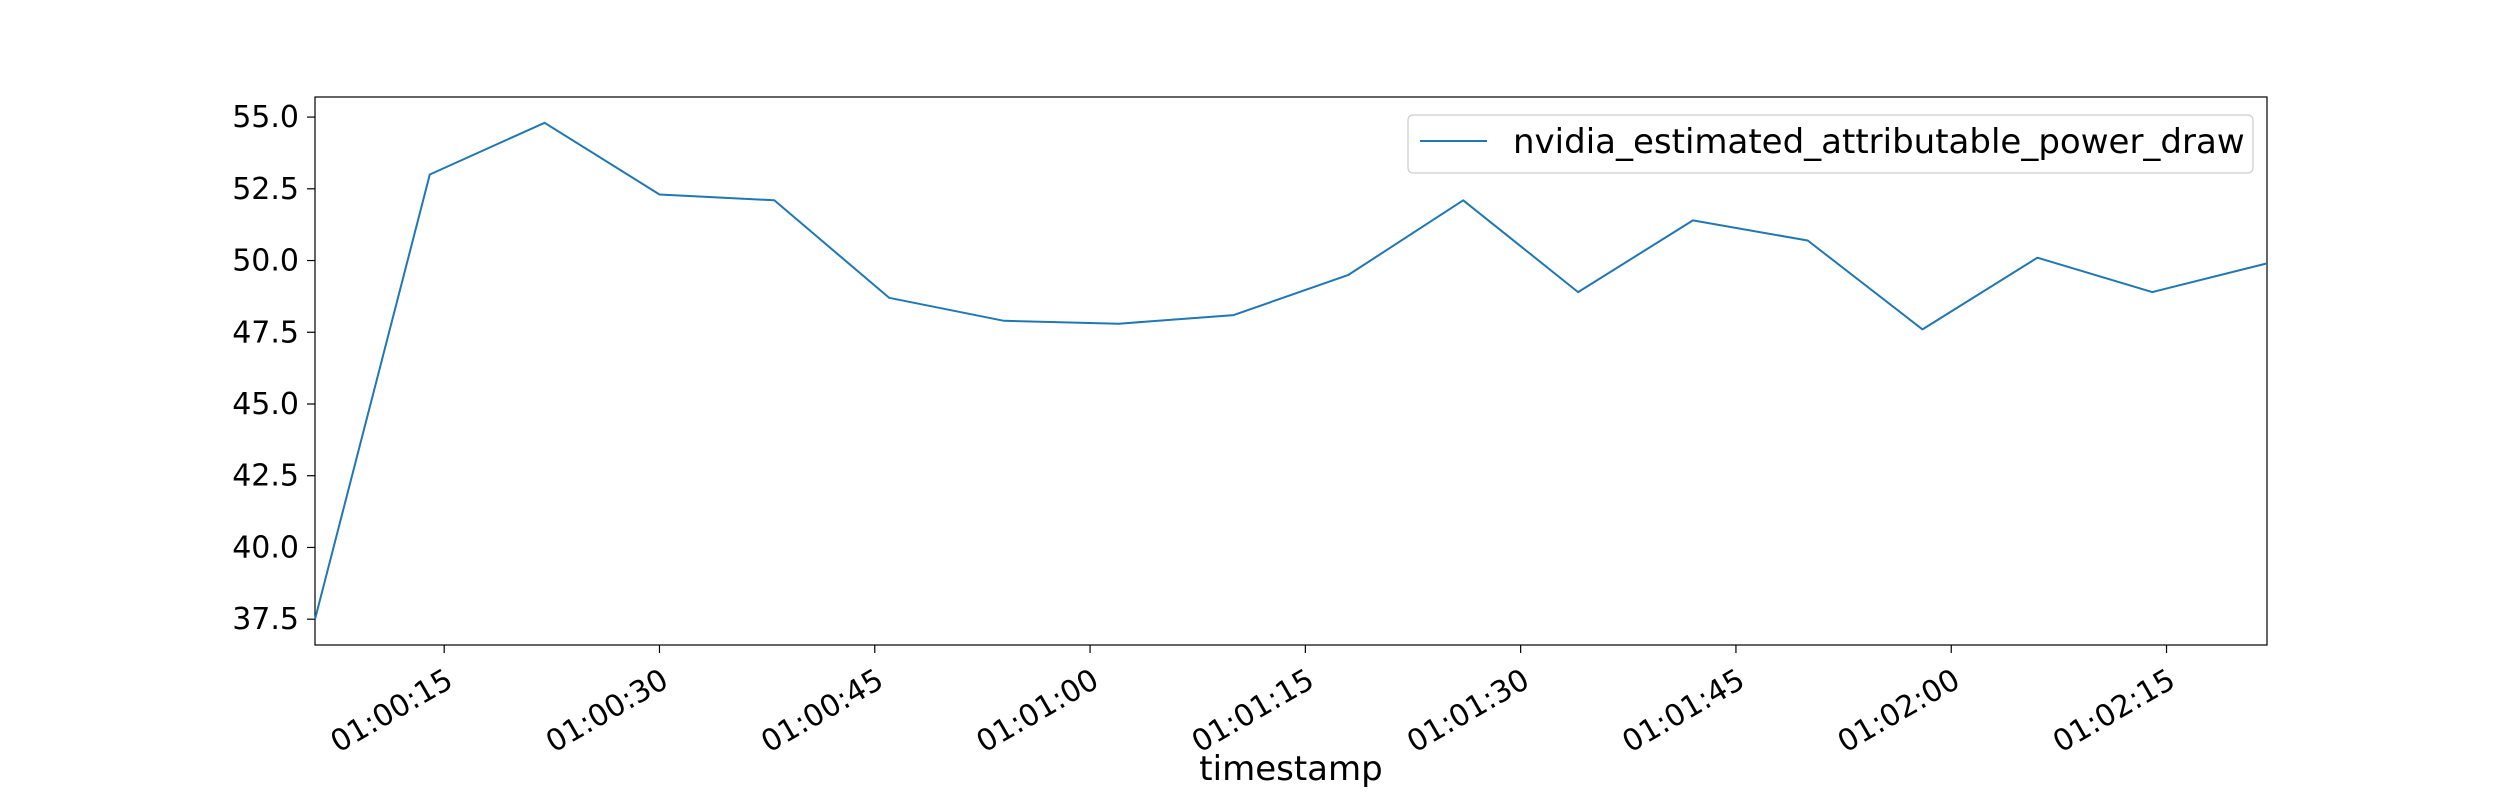  Describe the element at coordinates (2114, 711) in the screenshot. I see `x-tick-label: 01:02:15` at that location.